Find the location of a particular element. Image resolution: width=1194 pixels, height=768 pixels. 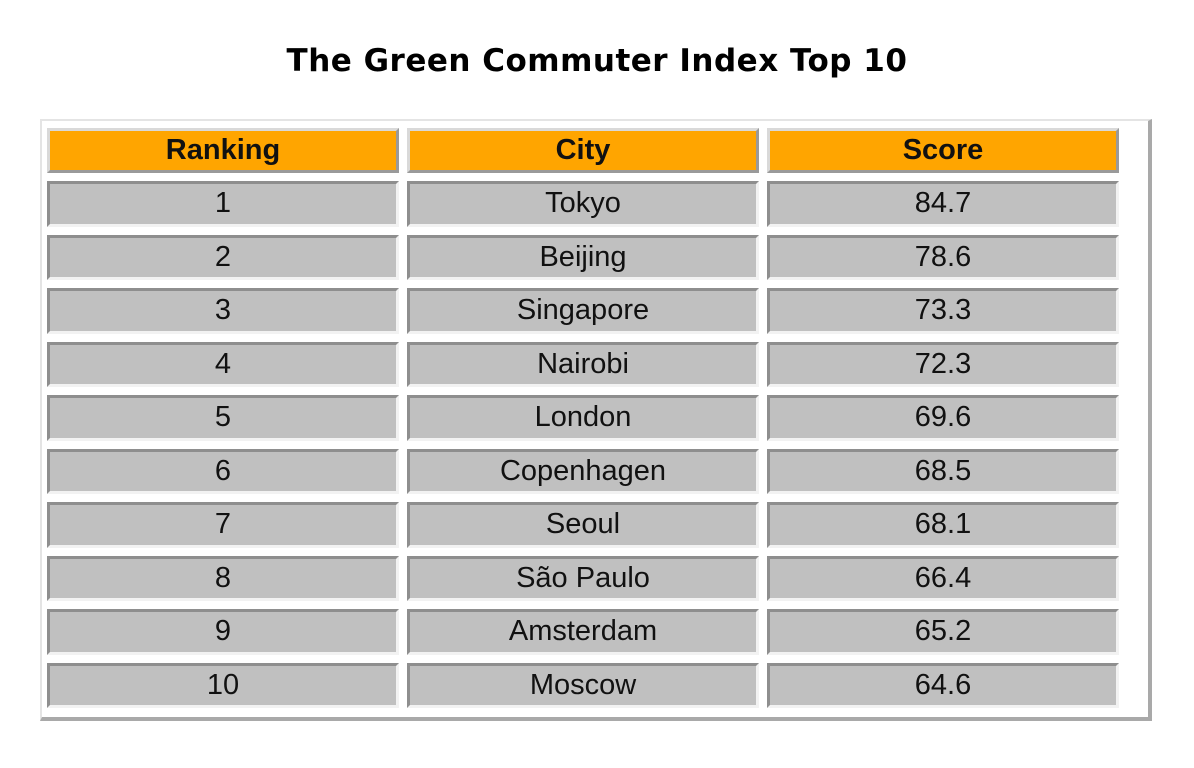

ranking-cell: 4 is located at coordinates (223, 364).